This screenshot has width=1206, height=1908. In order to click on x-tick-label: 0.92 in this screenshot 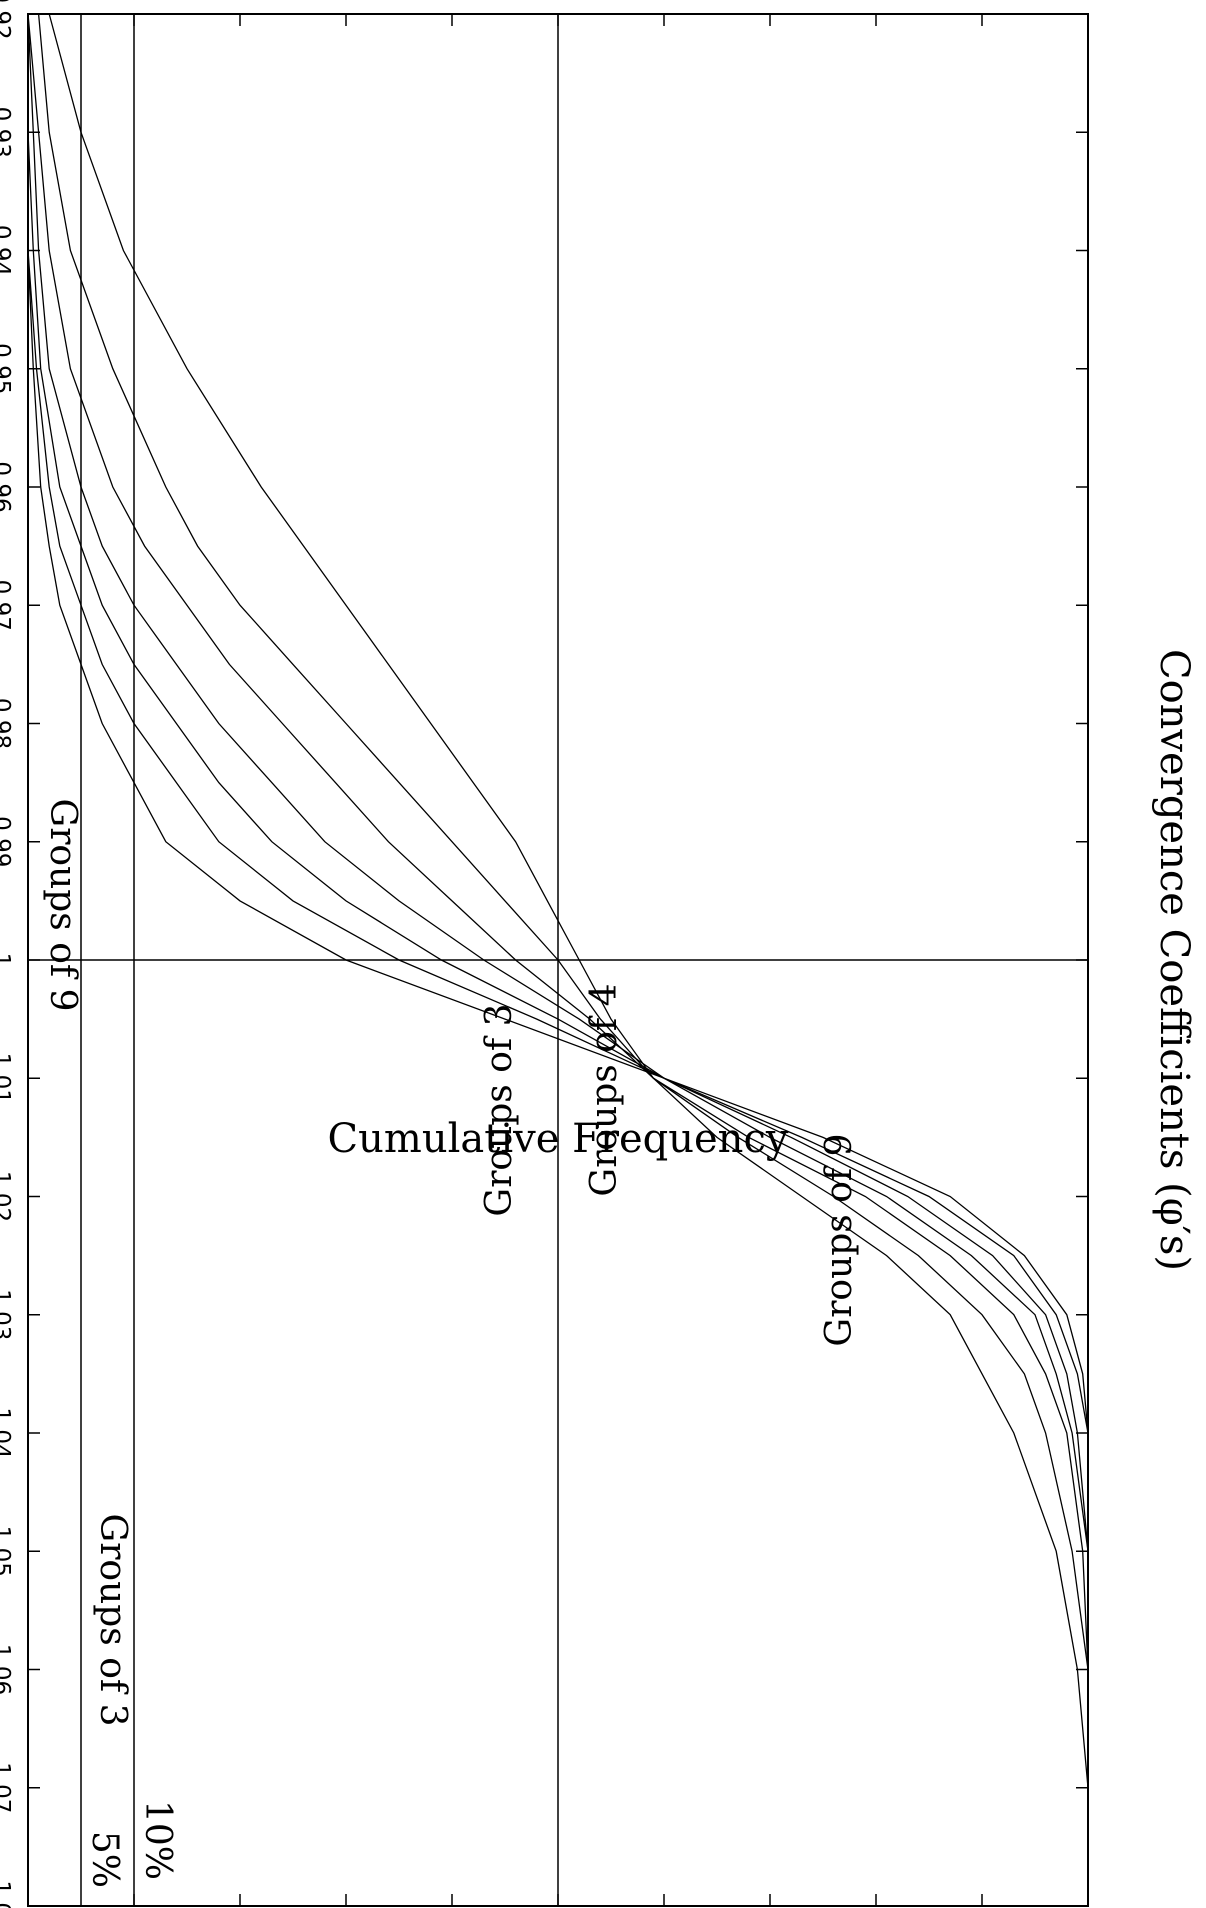, I will do `click(7, 20)`.